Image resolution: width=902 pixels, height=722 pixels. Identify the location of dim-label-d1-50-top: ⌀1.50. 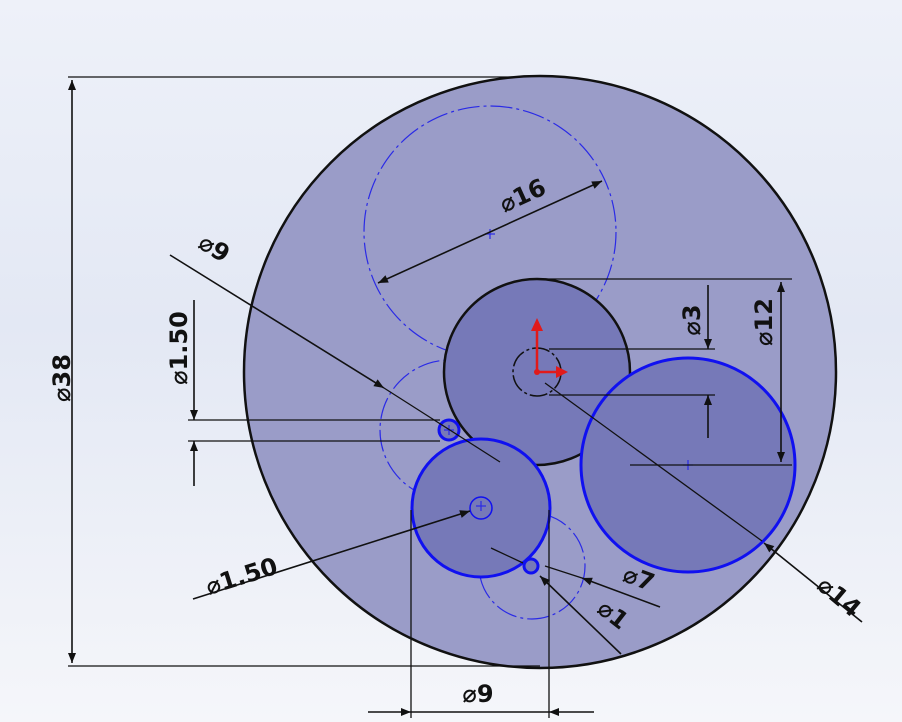
(179, 348).